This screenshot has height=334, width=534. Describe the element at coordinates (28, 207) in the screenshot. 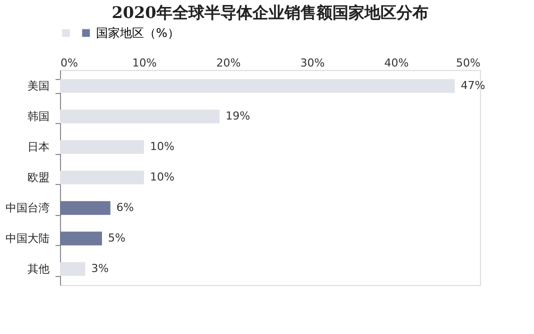

I see `y-tick-label: 中国台湾` at that location.